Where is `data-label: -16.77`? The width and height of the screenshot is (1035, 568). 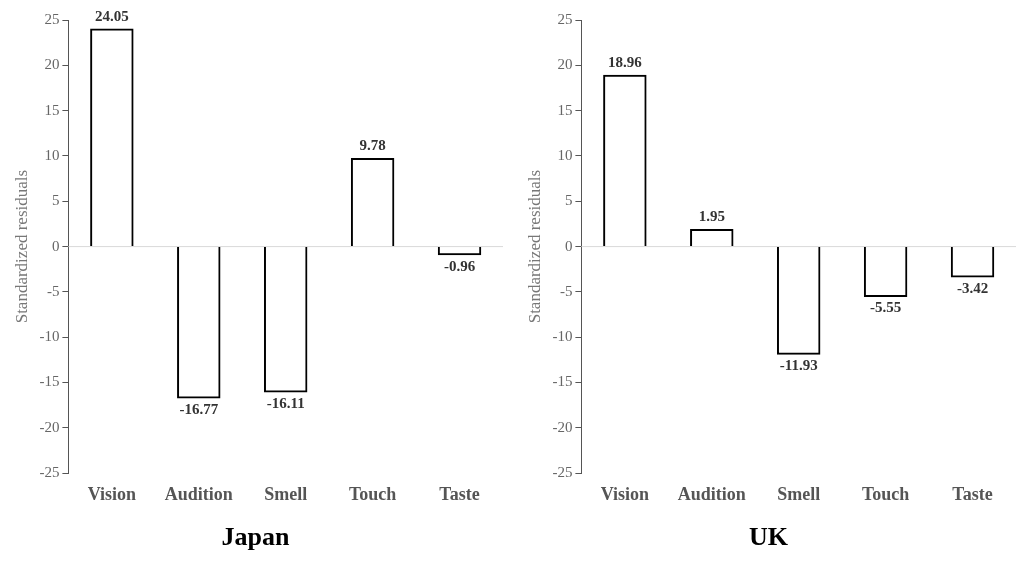
data-label: -16.77 is located at coordinates (199, 408).